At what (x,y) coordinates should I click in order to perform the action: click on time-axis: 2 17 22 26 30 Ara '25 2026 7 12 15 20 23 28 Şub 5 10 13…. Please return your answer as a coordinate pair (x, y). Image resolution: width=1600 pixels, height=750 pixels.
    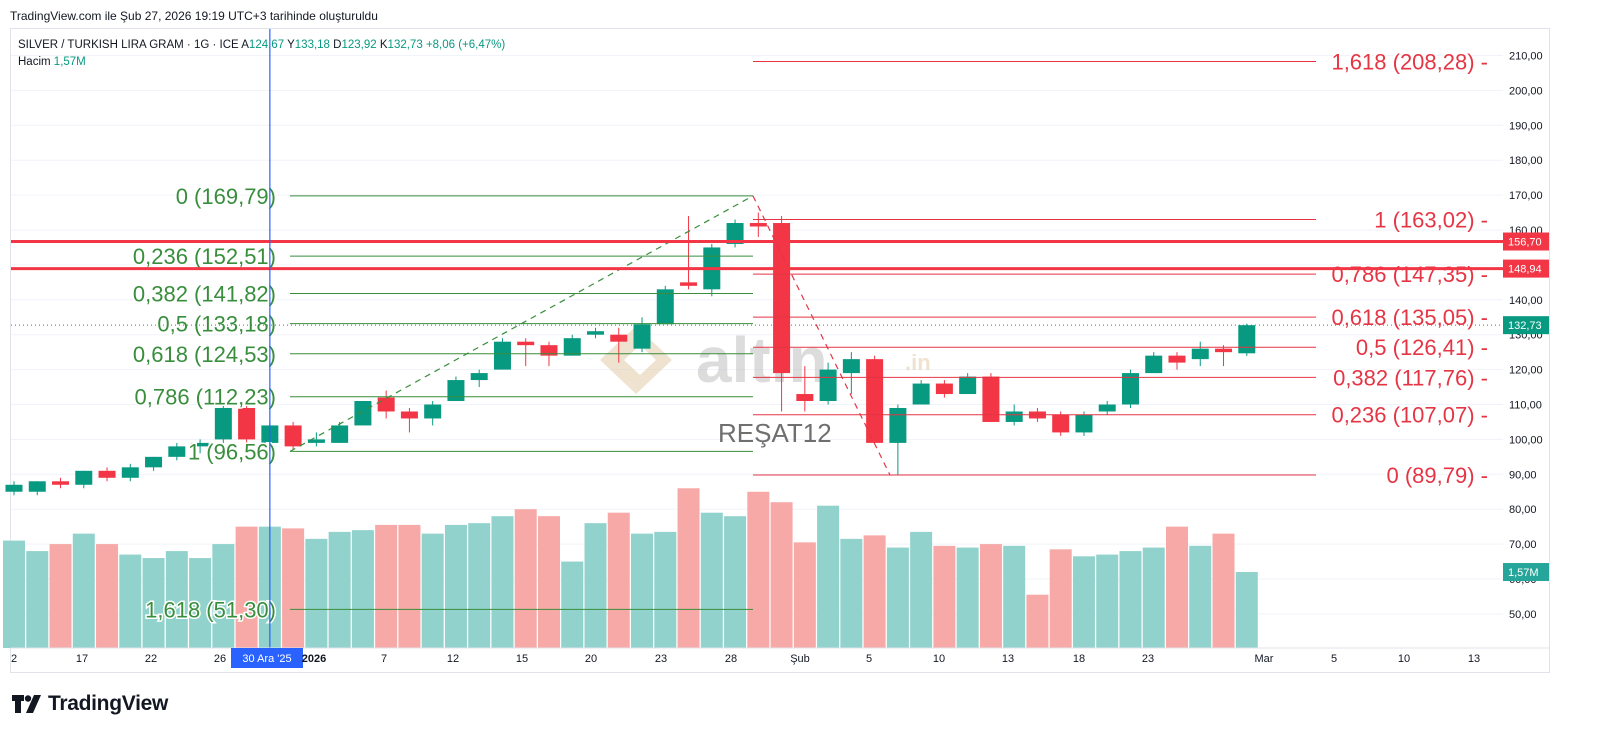
    Looking at the image, I should click on (780, 657).